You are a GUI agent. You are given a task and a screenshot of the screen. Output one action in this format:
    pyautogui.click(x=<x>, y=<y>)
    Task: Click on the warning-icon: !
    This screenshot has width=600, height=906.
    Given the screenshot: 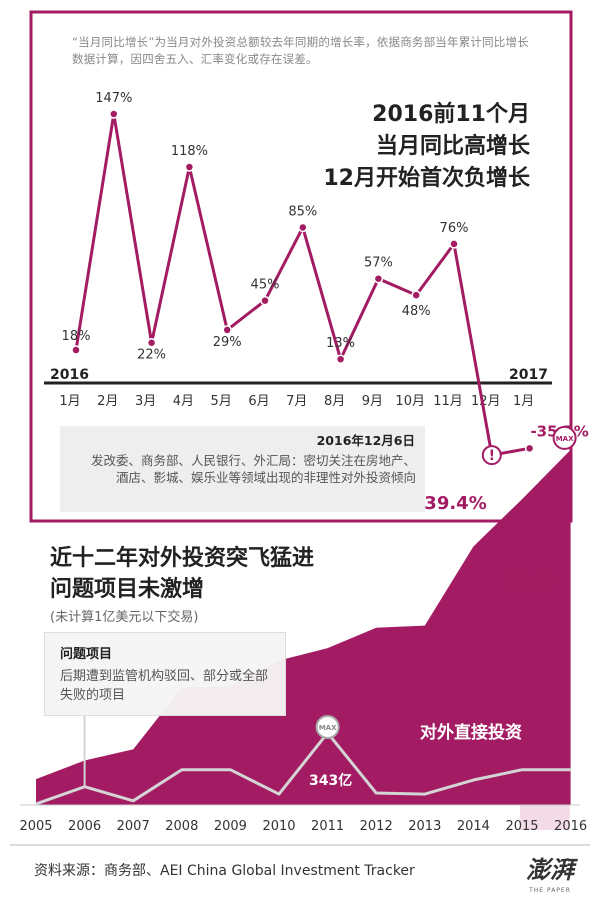 What is the action you would take?
    pyautogui.click(x=492, y=456)
    